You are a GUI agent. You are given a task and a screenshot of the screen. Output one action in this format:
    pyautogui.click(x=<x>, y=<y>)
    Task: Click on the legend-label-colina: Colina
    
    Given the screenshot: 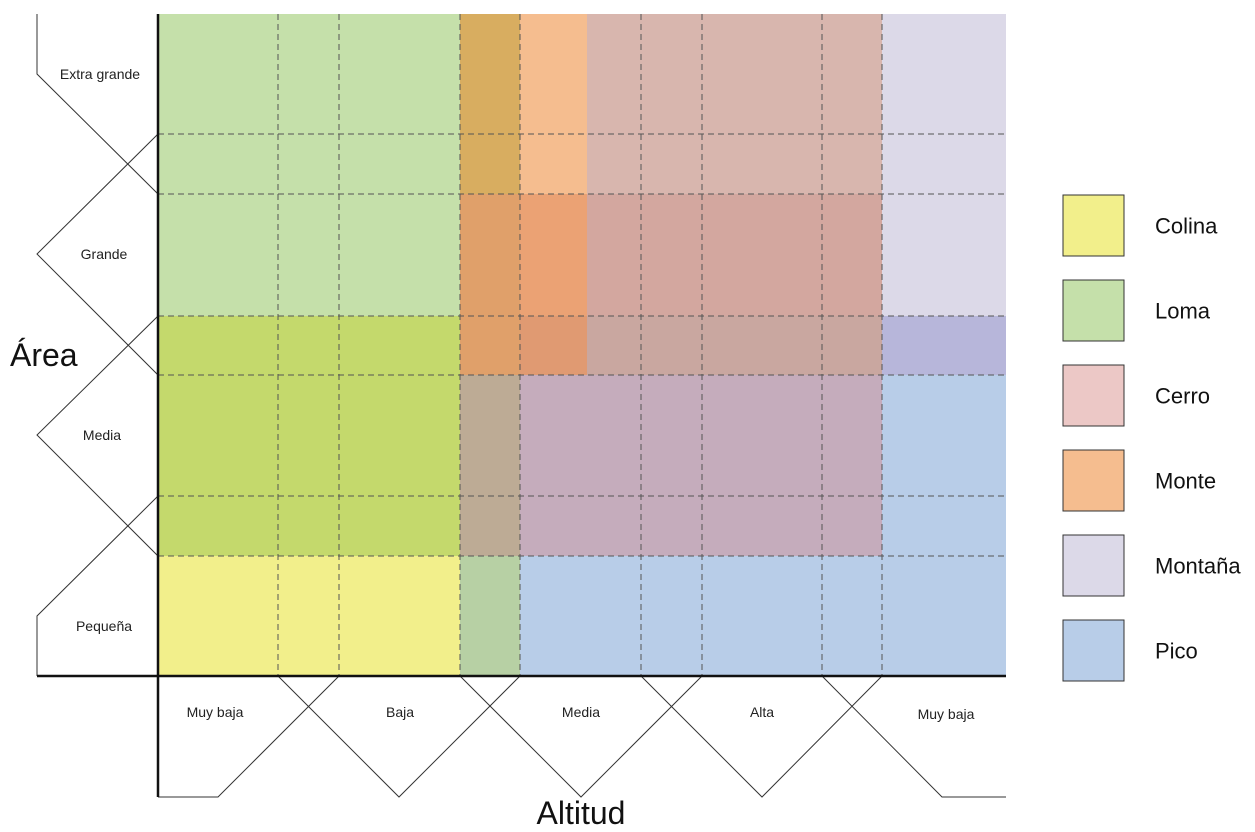 What is the action you would take?
    pyautogui.click(x=1186, y=226)
    